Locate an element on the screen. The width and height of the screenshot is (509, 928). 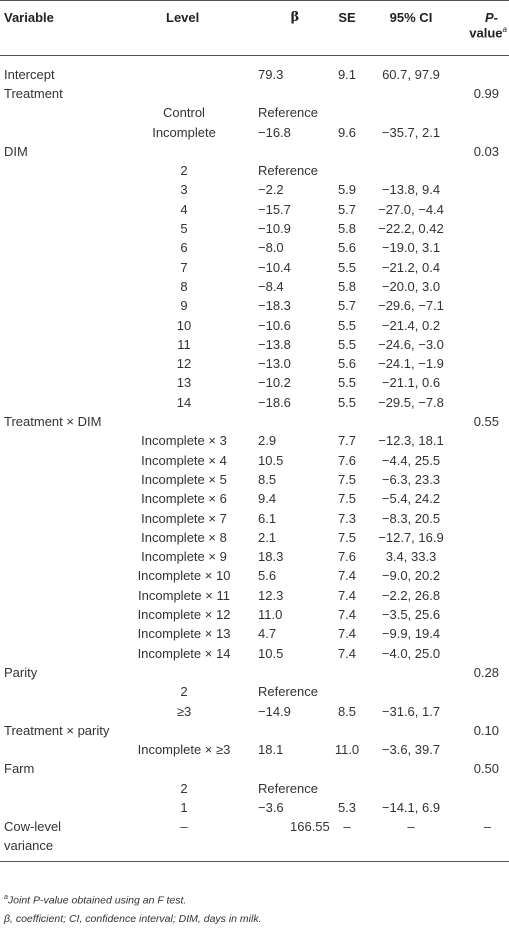
cell-beta: −10.9 is located at coordinates (274, 229).